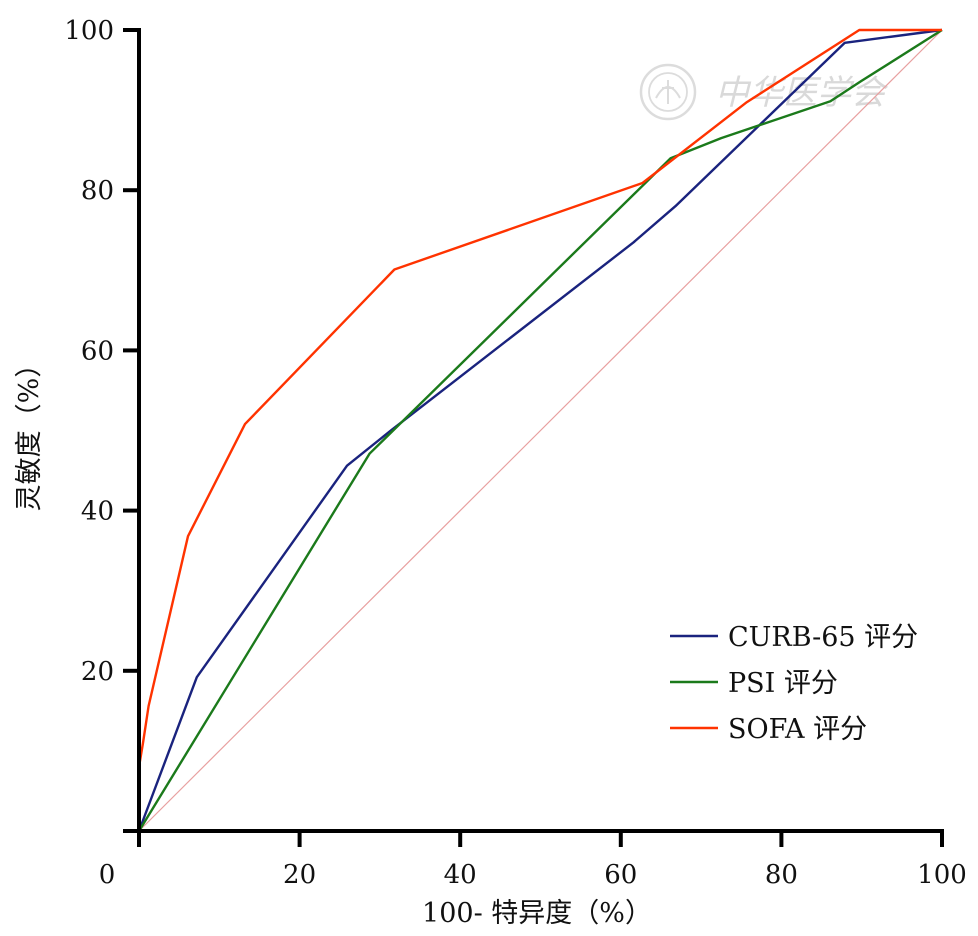  Describe the element at coordinates (299, 875) in the screenshot. I see `x-tick-label: 20` at that location.